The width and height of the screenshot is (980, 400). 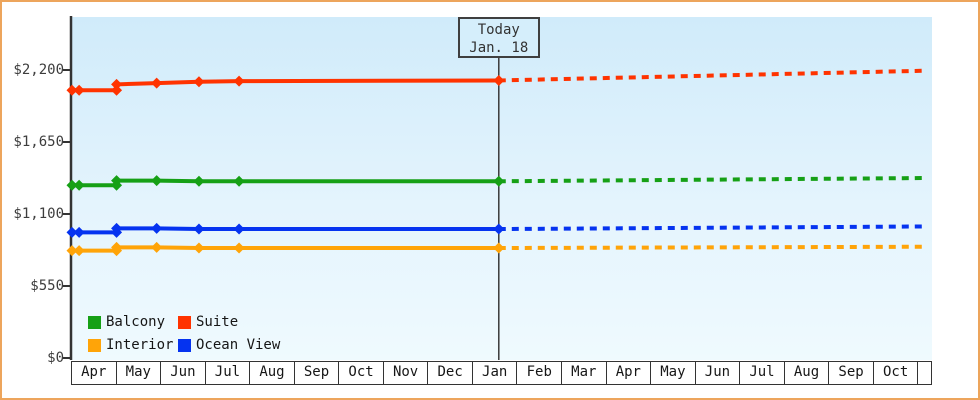 I want to click on legend-item: Suite, so click(x=229, y=322).